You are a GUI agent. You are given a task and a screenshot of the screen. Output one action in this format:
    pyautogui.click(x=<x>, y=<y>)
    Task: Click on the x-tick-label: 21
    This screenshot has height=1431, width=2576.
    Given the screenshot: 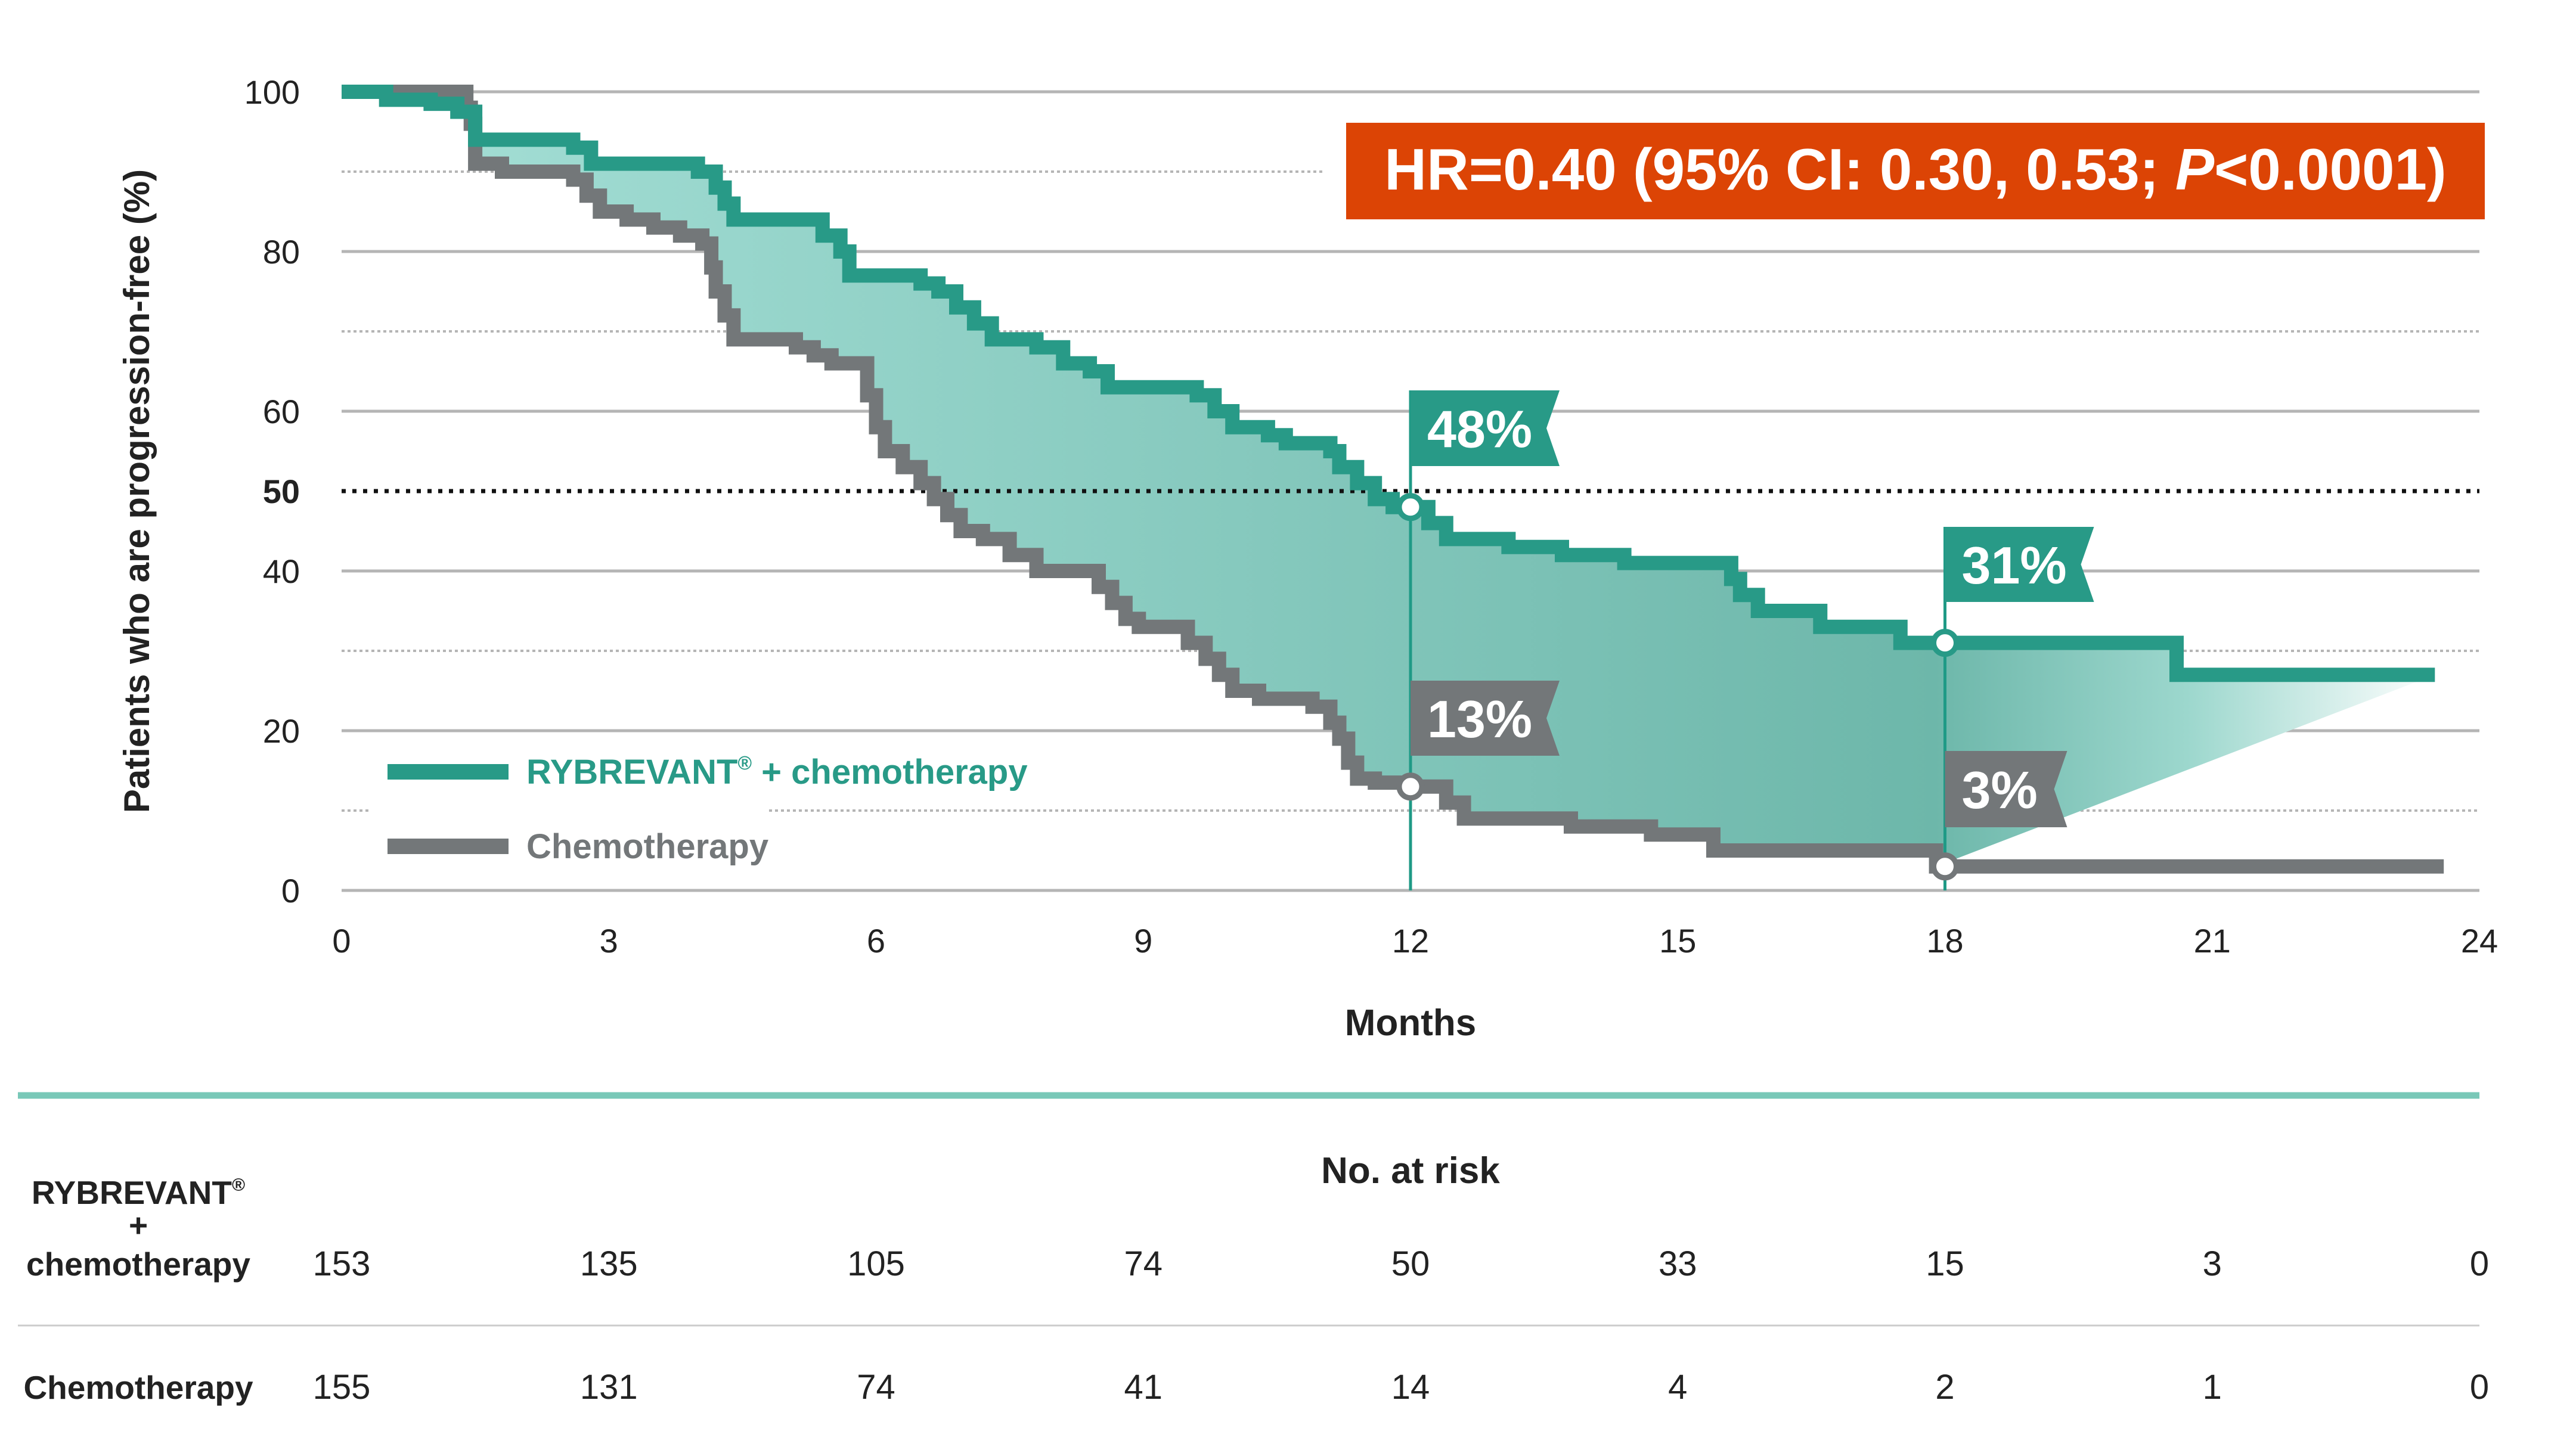 What is the action you would take?
    pyautogui.click(x=2212, y=941)
    